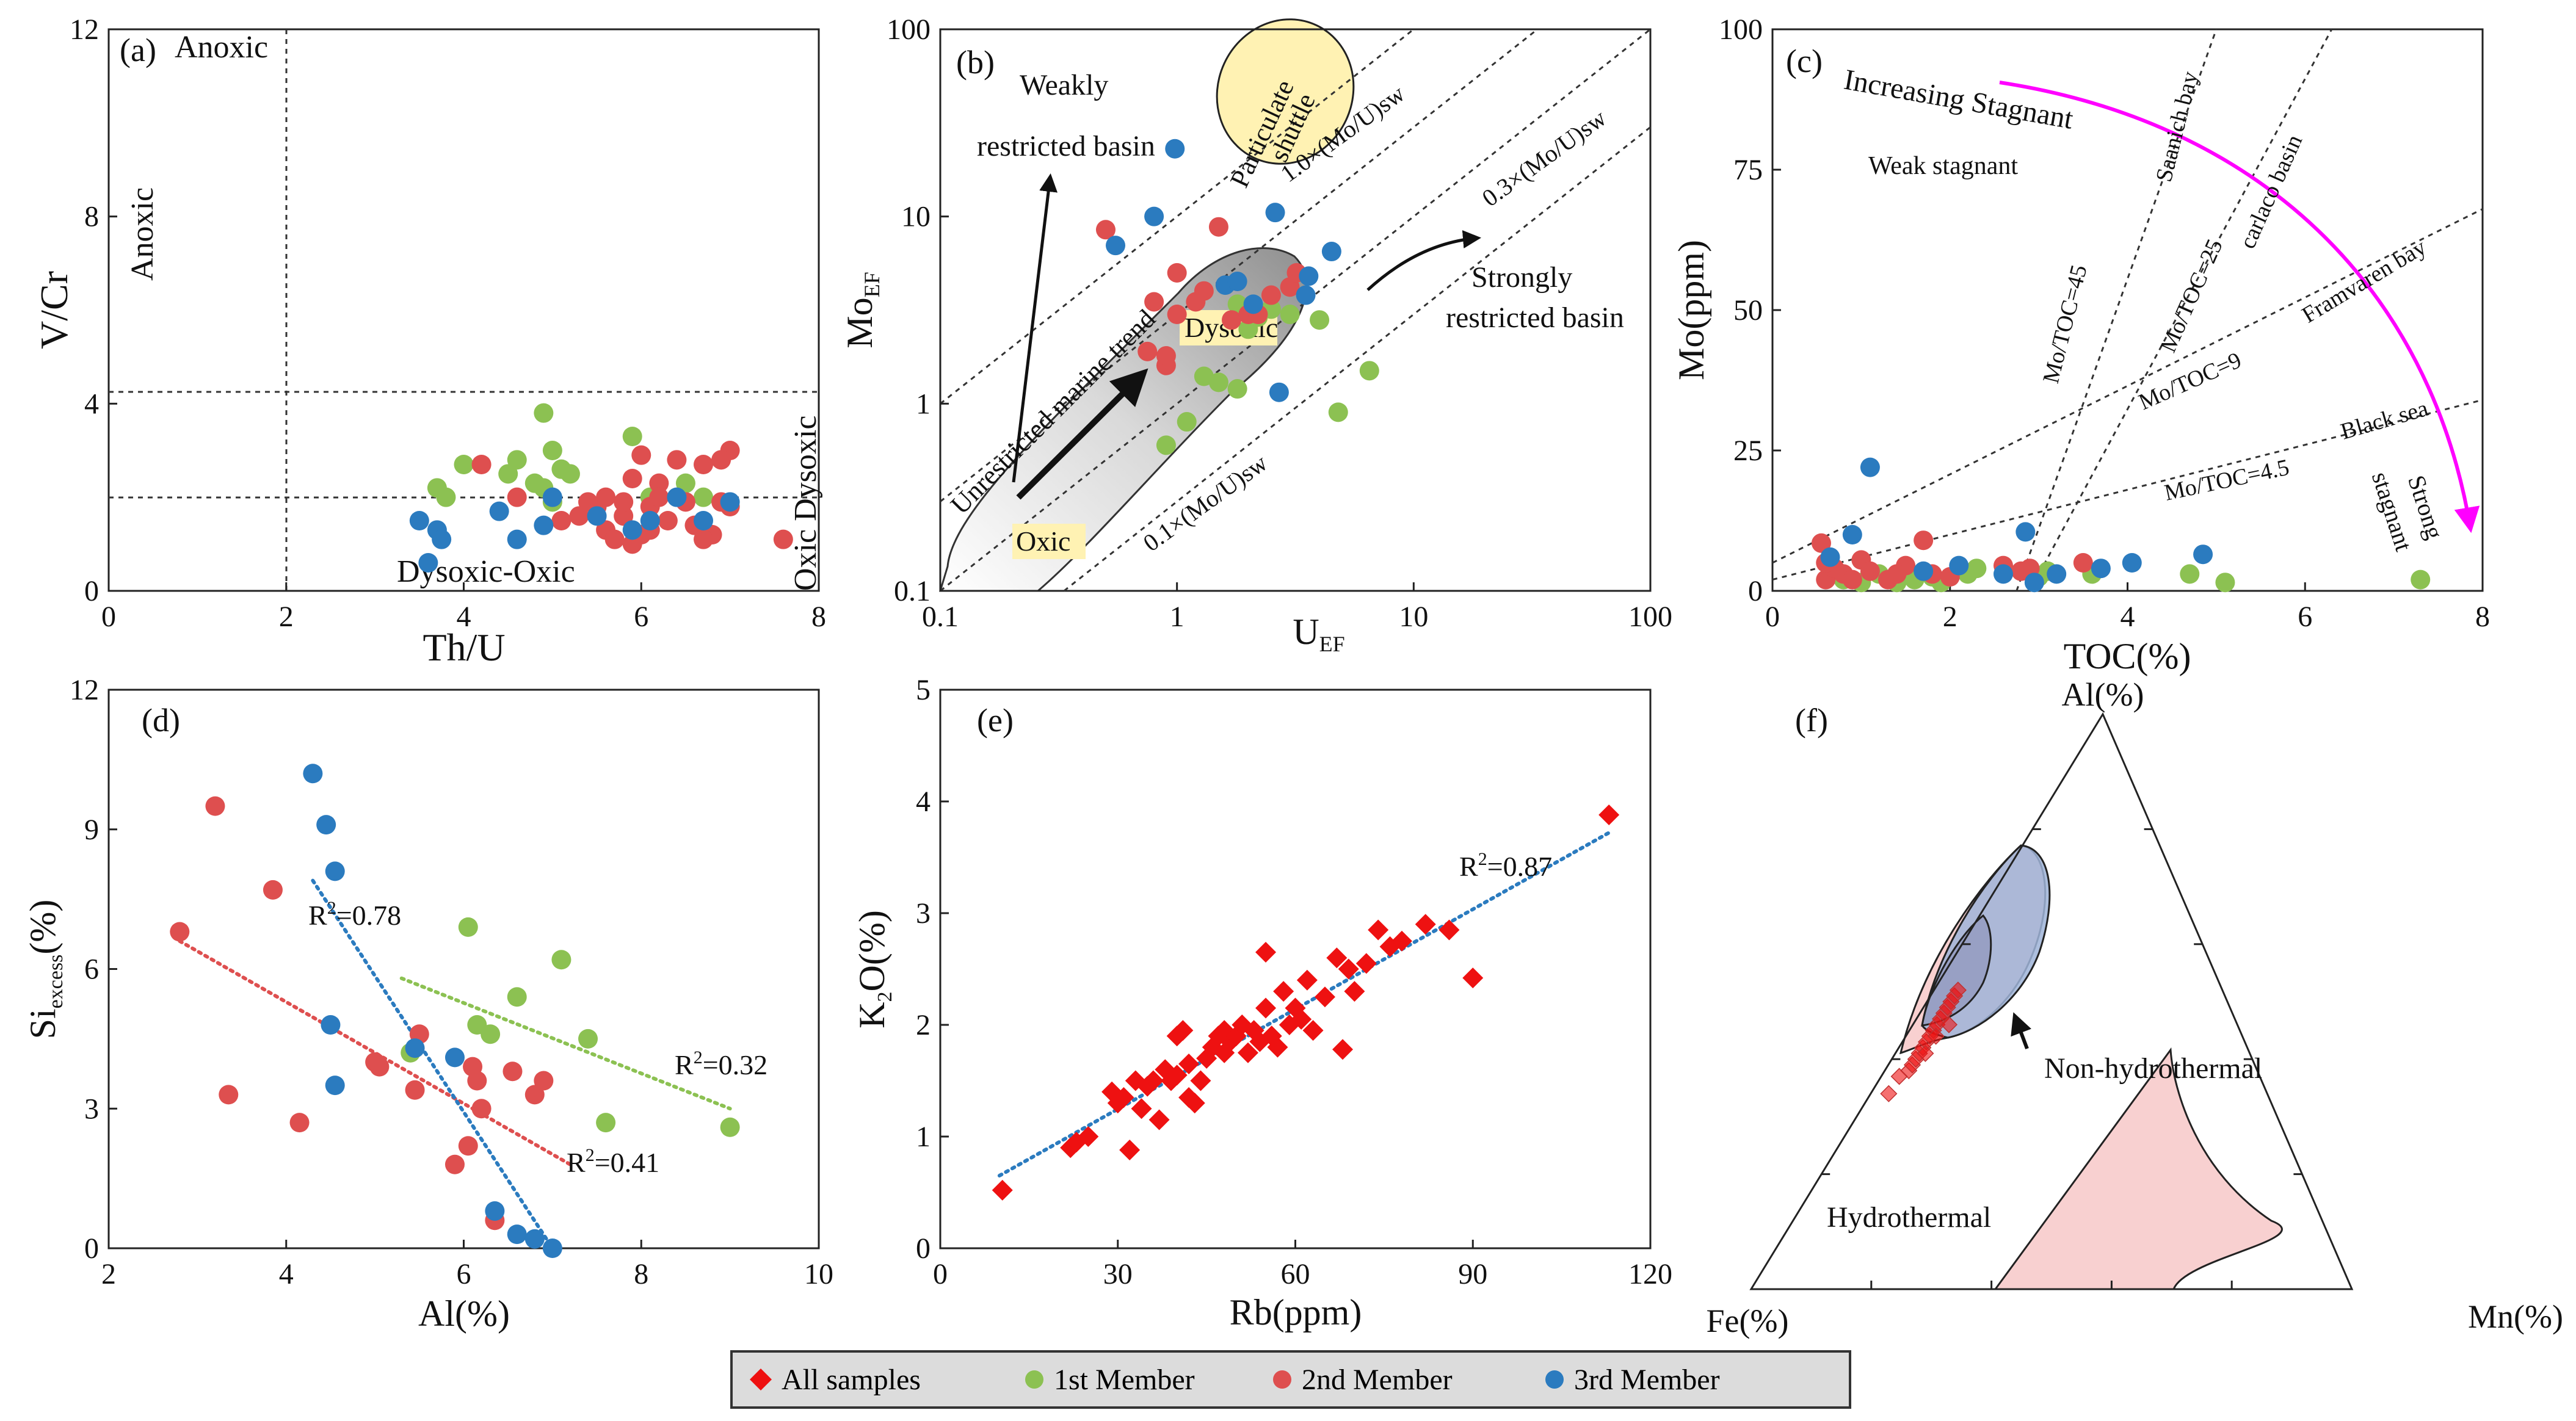 This screenshot has height=1421, width=2576. I want to click on y-tick-label: 9, so click(91, 830).